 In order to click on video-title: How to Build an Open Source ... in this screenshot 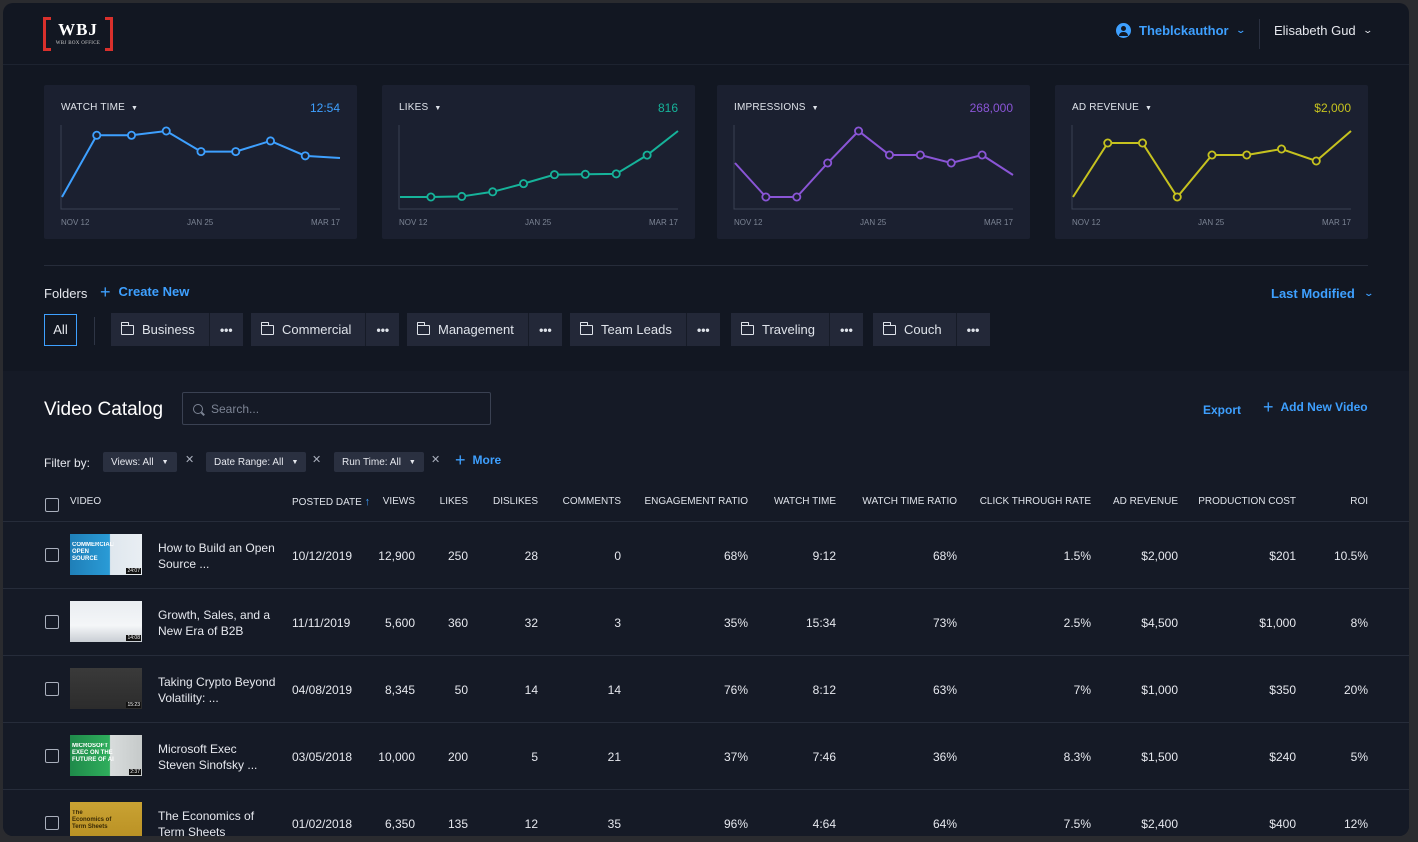, I will do `click(216, 556)`.